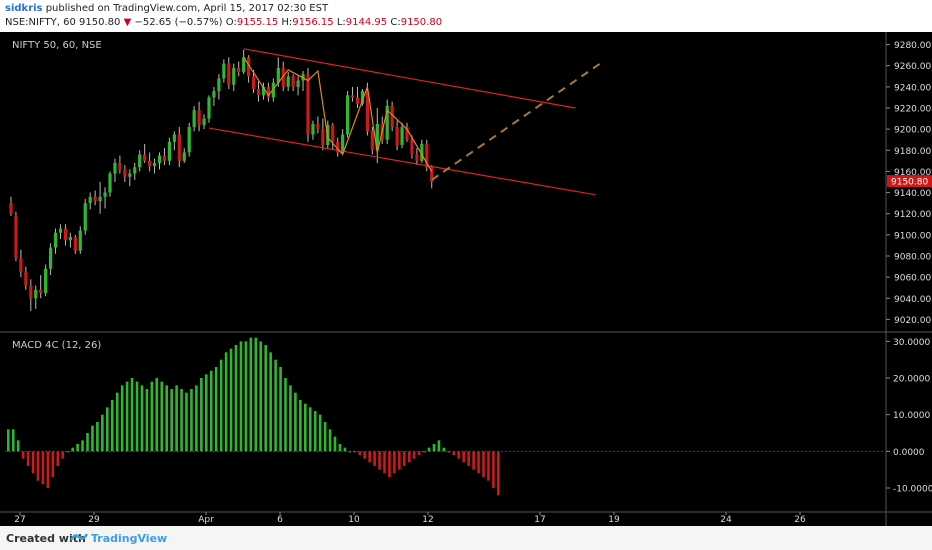  Describe the element at coordinates (57, 45) in the screenshot. I see `price-chart-title: NIFTY 50, 60, NSE` at that location.